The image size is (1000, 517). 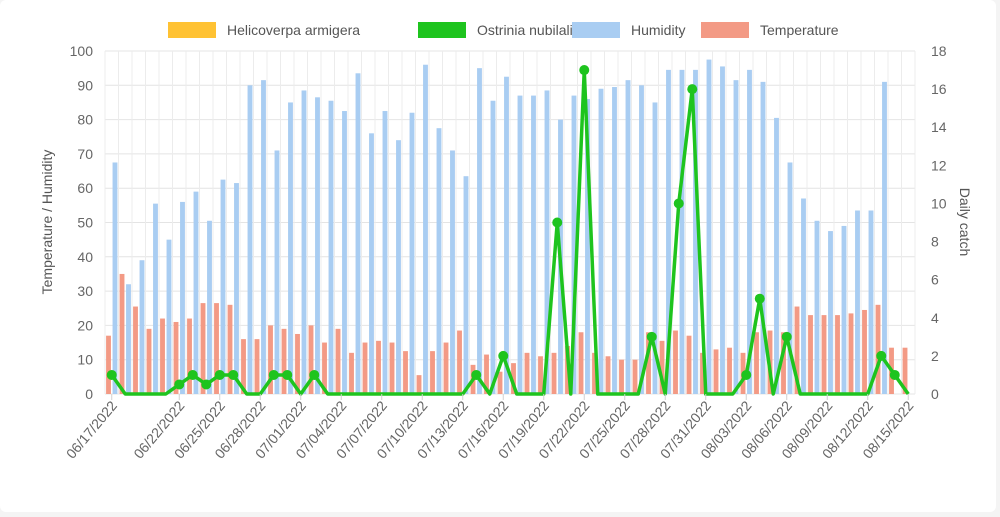 What do you see at coordinates (85, 223) in the screenshot?
I see `y-left-tick-label: 50` at bounding box center [85, 223].